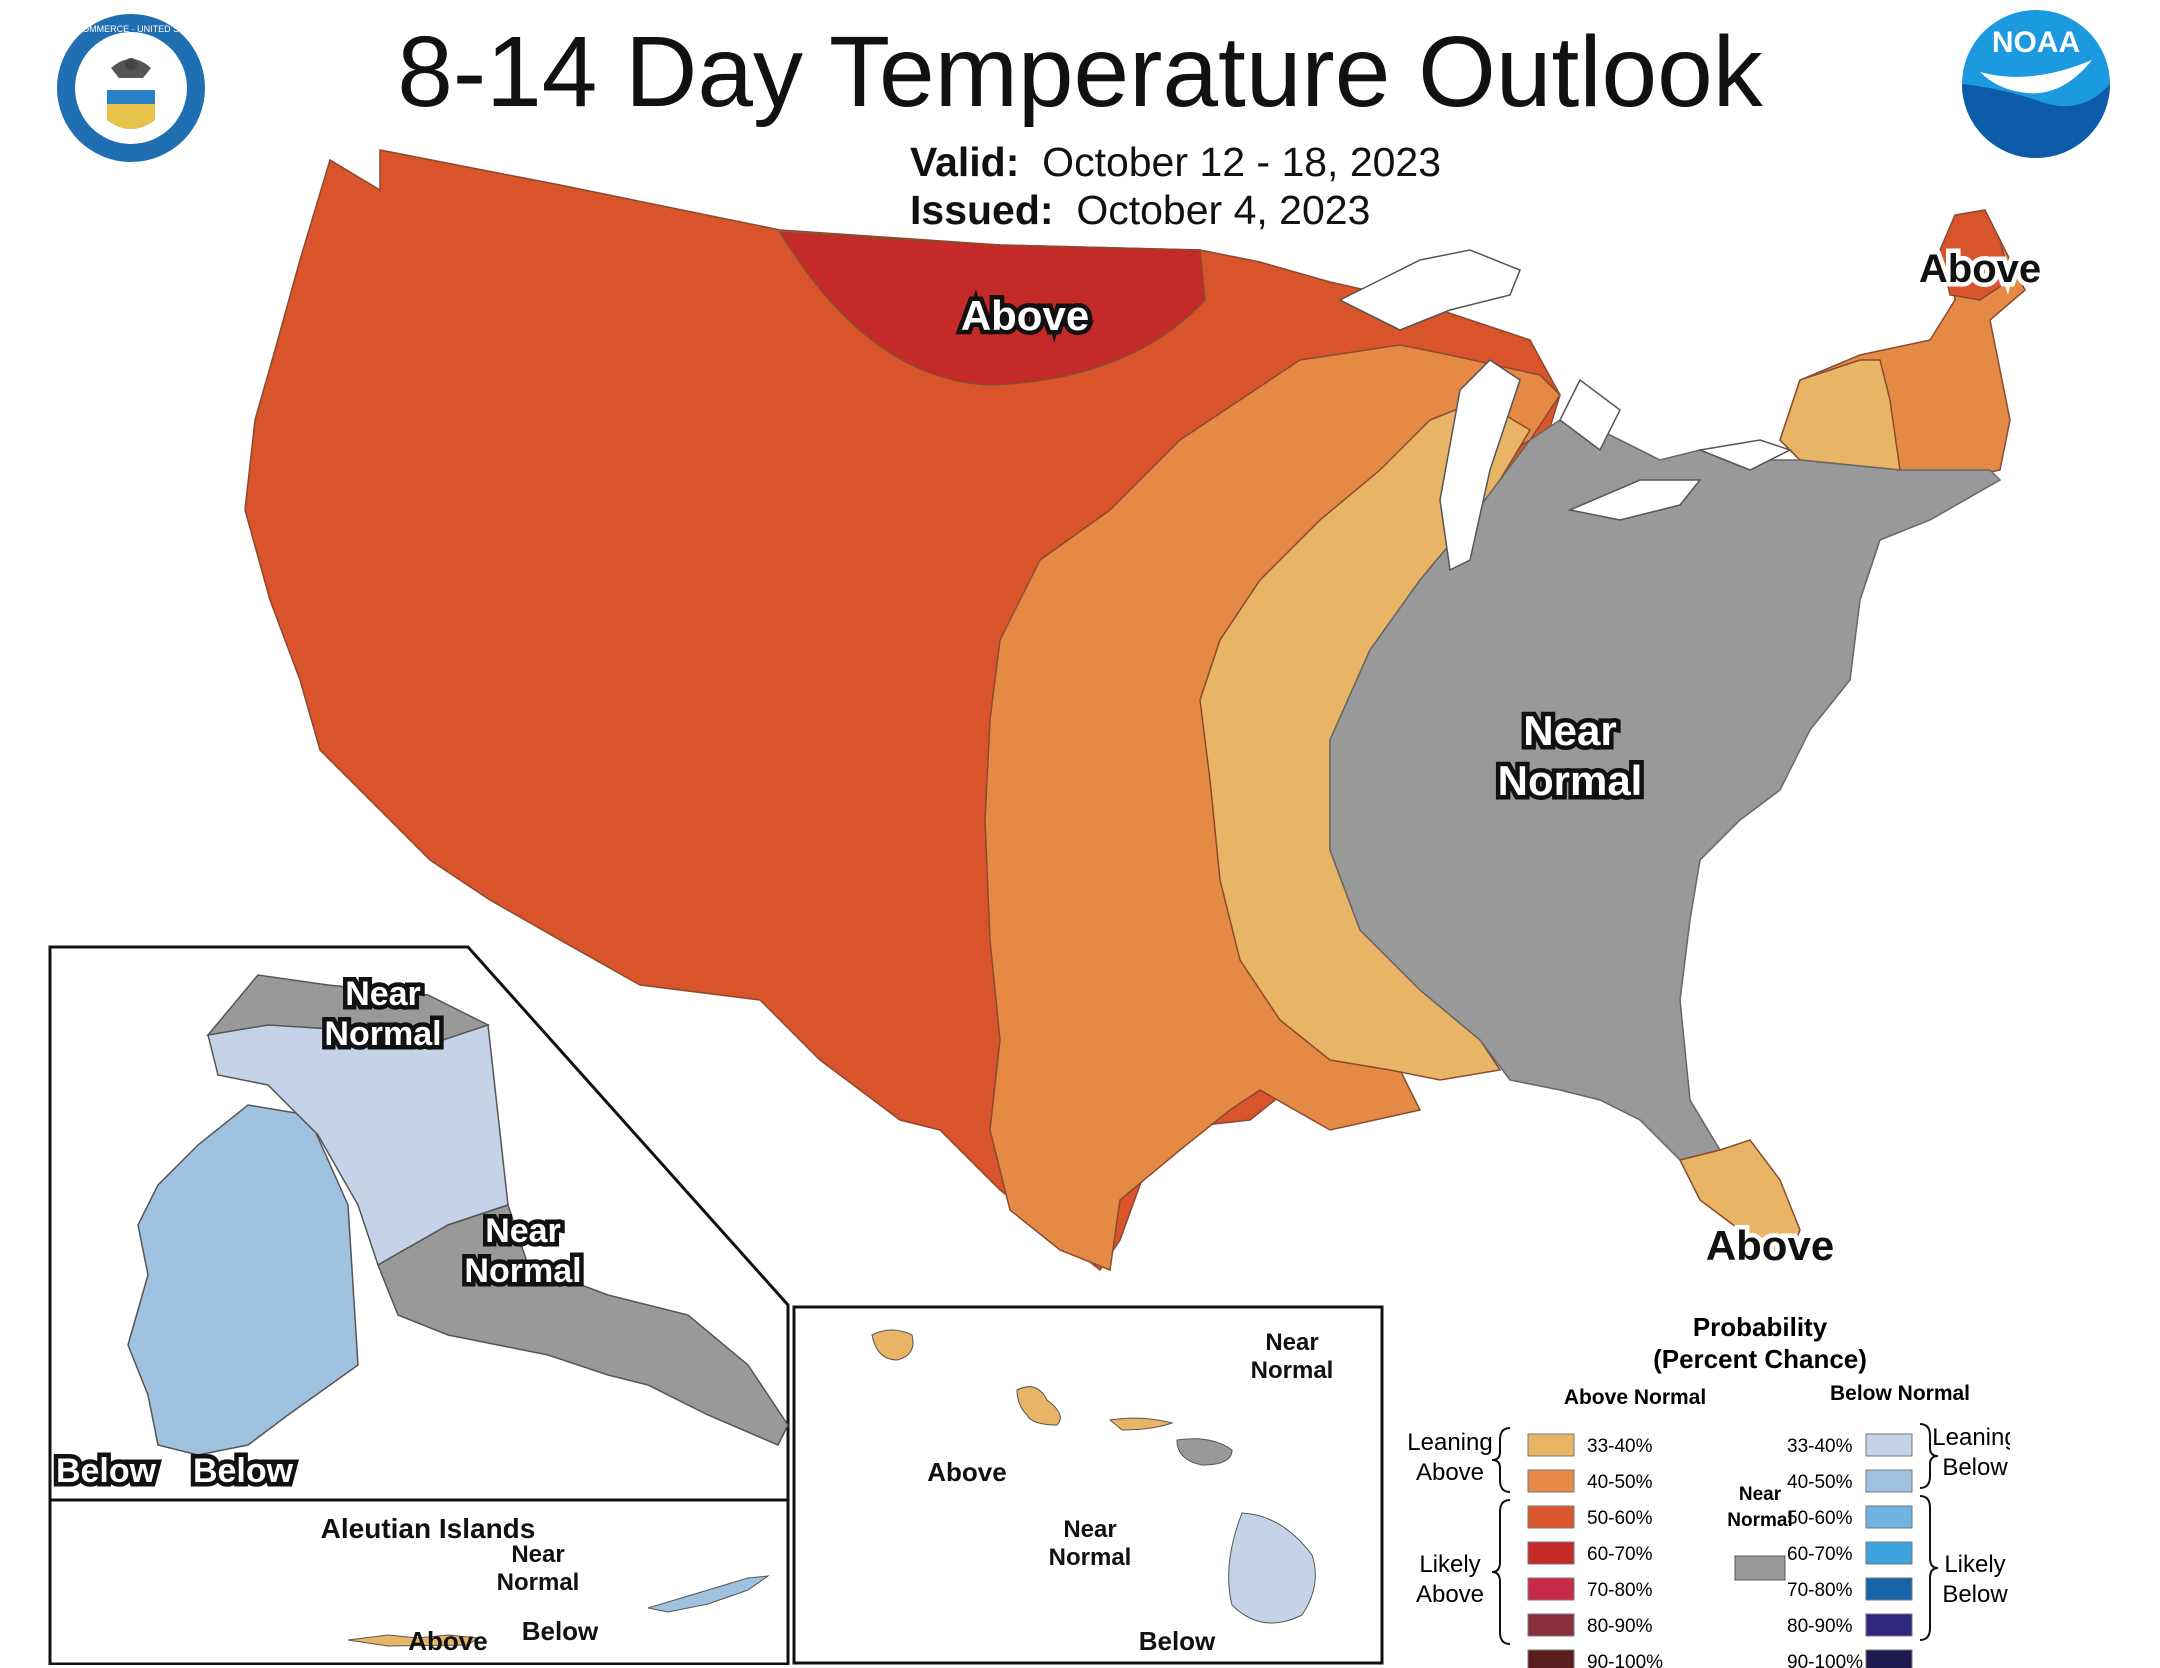 The width and height of the screenshot is (2160, 1668). What do you see at coordinates (1665, 790) in the screenshot?
I see `region-near-normal-east` at bounding box center [1665, 790].